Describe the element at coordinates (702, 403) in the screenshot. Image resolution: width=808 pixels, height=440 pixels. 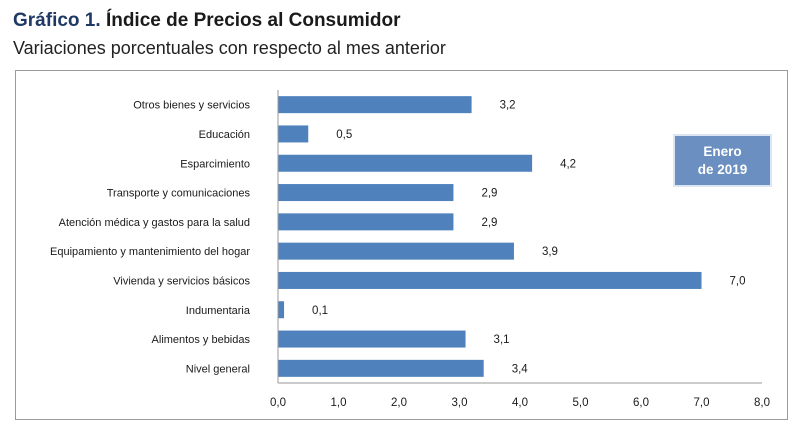
I see `x-tick-label: 7,0` at that location.